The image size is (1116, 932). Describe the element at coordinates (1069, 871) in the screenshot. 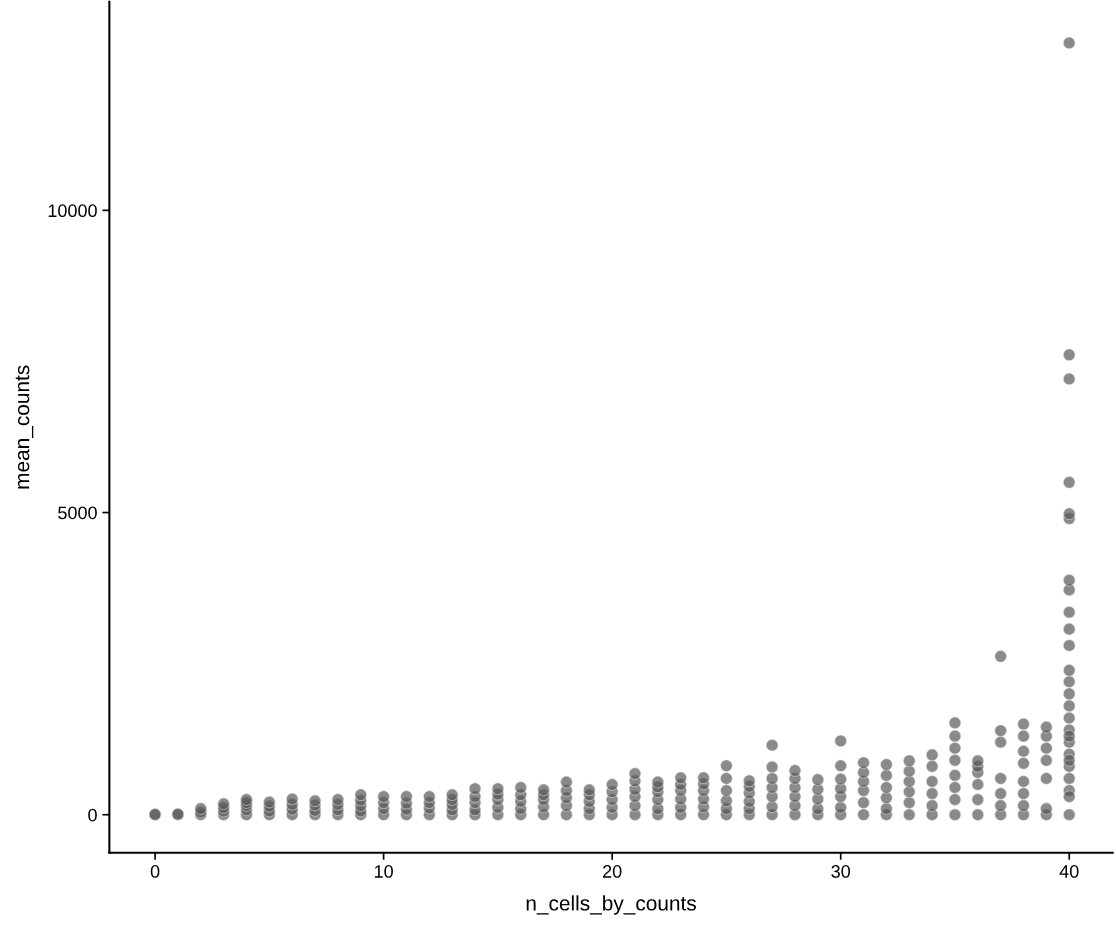

I see `x-tick-label: 40` at that location.